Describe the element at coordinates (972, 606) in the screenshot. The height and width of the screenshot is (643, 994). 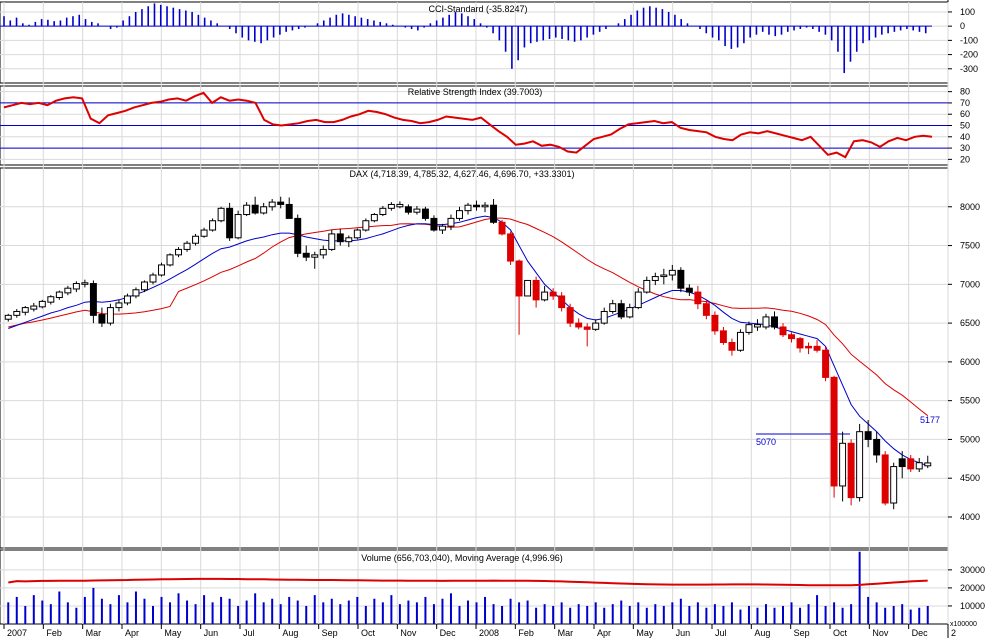
I see `value-tick-label: 10000` at that location.